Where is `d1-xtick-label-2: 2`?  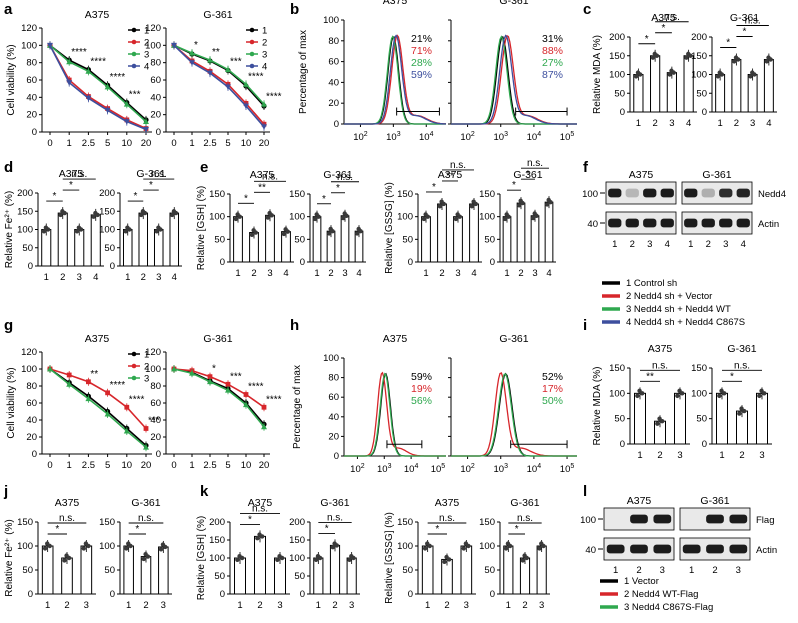 d1-xtick-label-2: 2 is located at coordinates (62, 277).